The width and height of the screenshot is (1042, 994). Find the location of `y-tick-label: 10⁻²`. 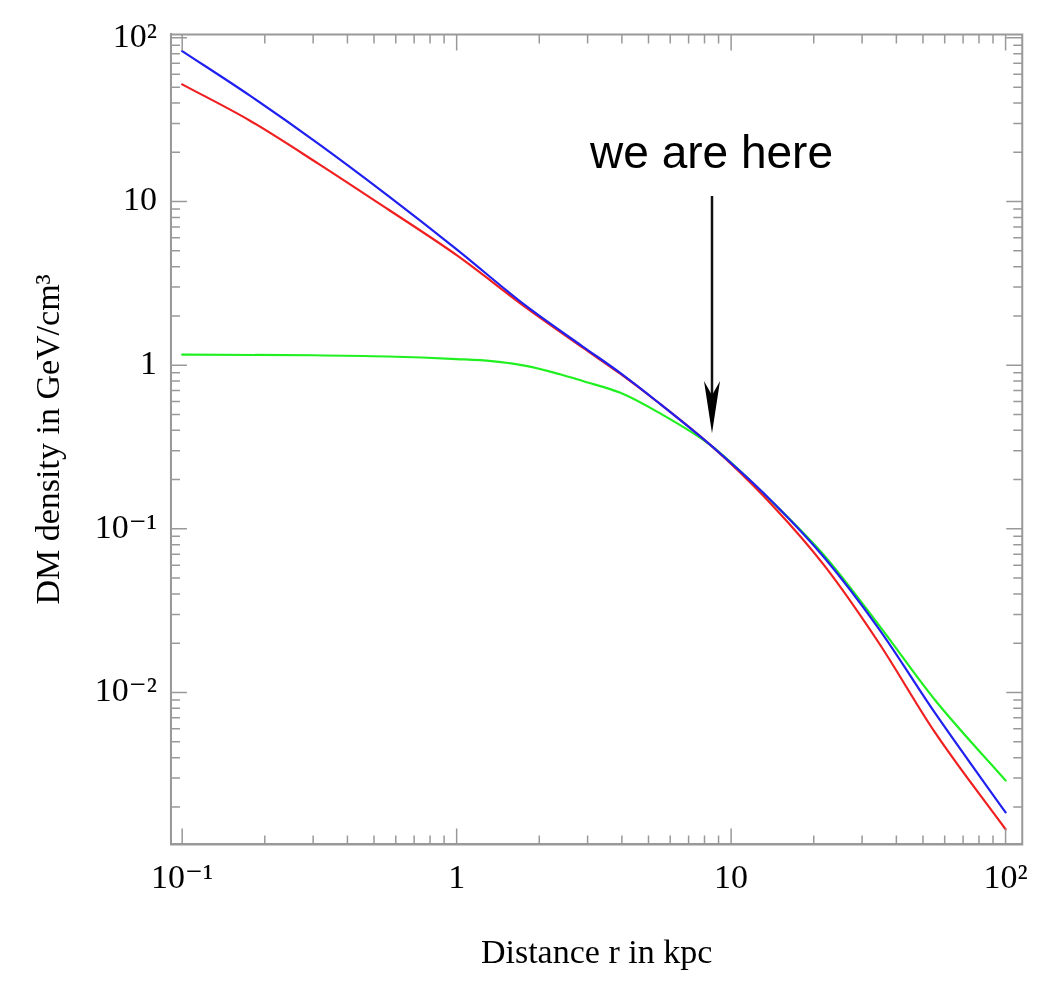

y-tick-label: 10⁻² is located at coordinates (125, 690).